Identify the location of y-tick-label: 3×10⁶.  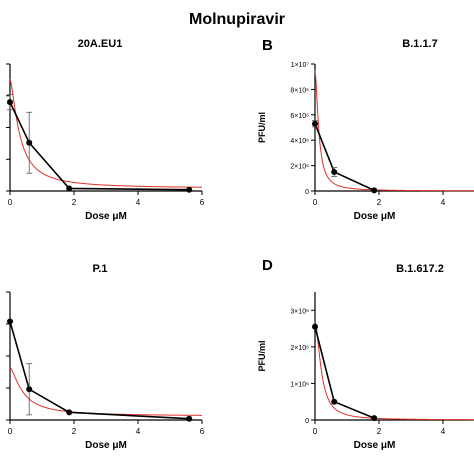
(299, 311).